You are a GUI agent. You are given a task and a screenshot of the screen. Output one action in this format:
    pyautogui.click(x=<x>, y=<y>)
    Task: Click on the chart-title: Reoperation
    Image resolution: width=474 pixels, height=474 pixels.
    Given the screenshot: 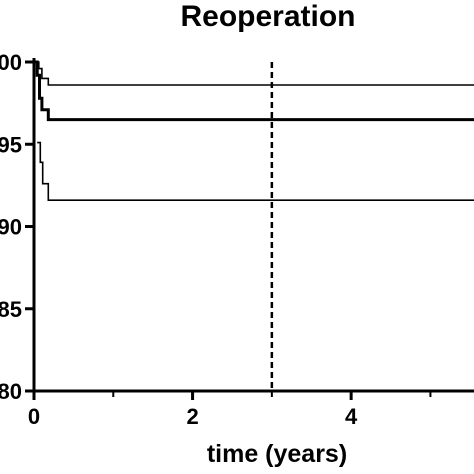 What is the action you would take?
    pyautogui.click(x=267, y=16)
    